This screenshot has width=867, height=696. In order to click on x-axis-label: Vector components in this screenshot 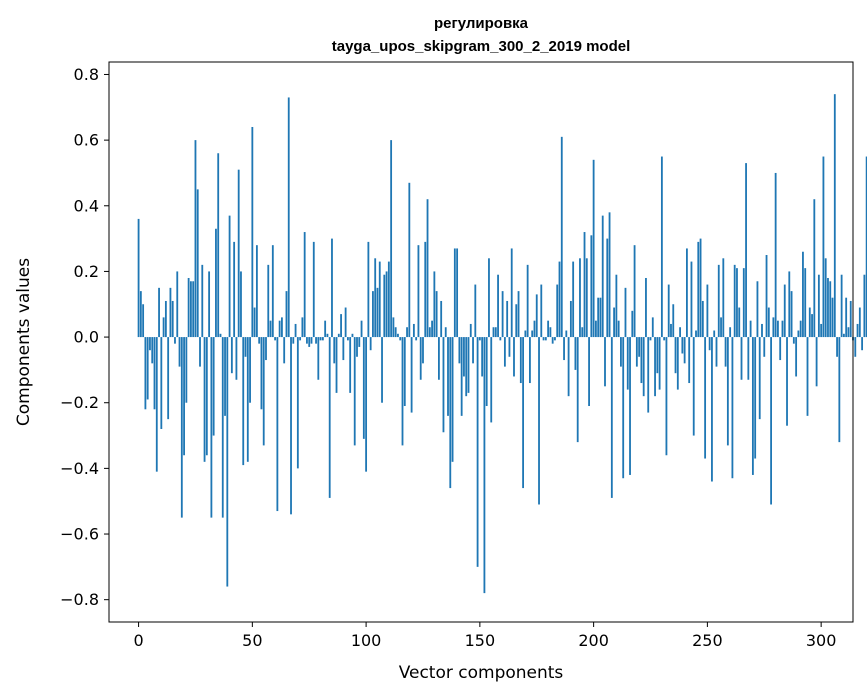, I will do `click(481, 673)`.